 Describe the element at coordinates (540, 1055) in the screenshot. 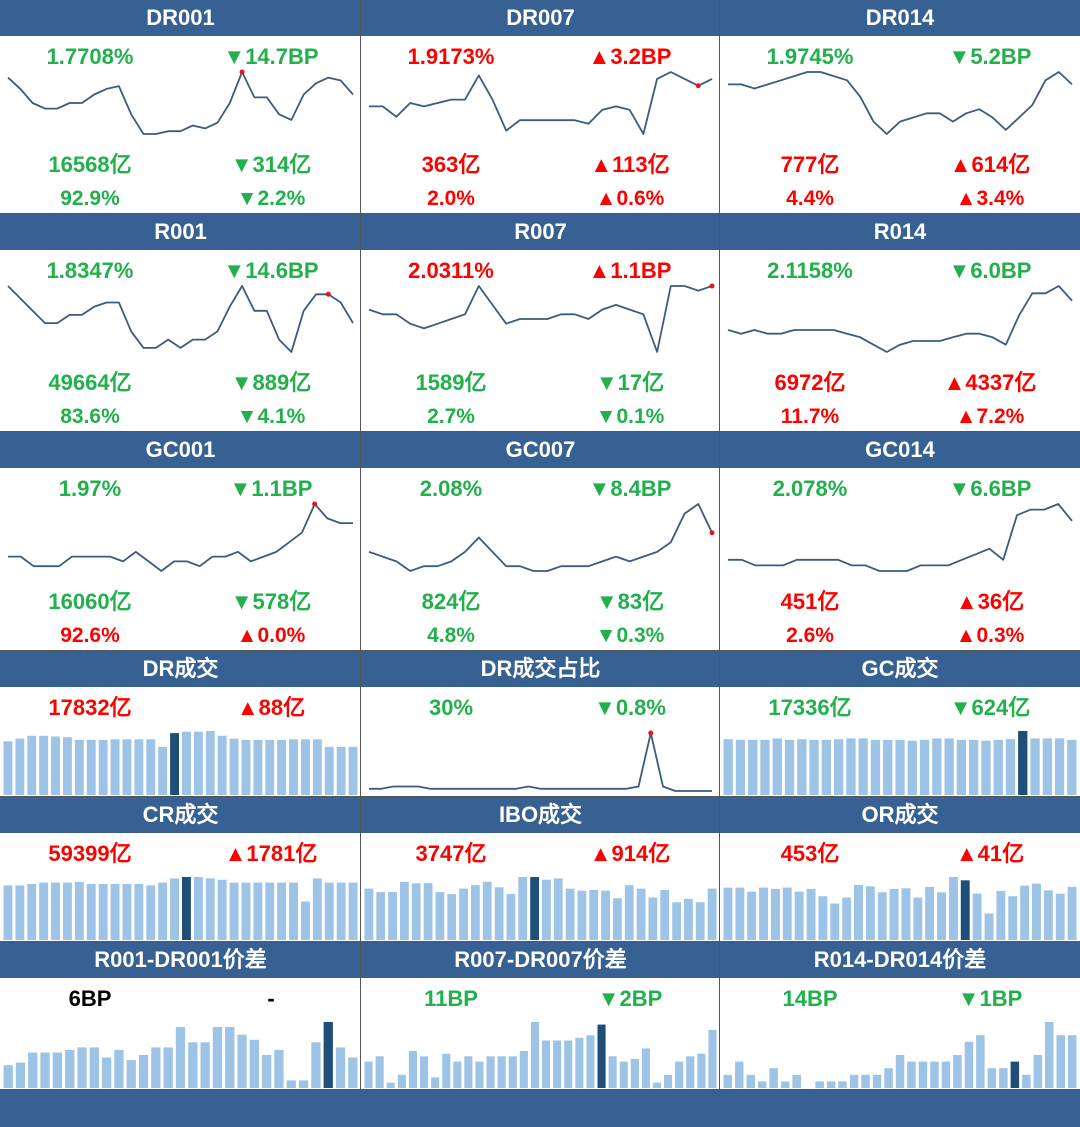

I see `bar-chart` at that location.